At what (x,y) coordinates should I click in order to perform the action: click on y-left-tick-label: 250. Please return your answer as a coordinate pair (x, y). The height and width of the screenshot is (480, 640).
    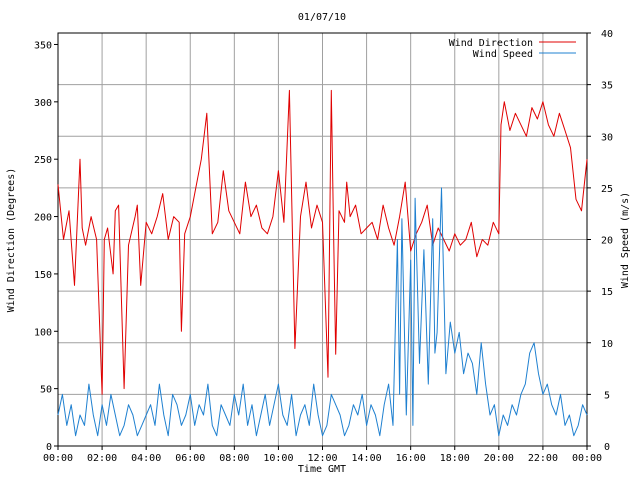
    Looking at the image, I should click on (43, 160).